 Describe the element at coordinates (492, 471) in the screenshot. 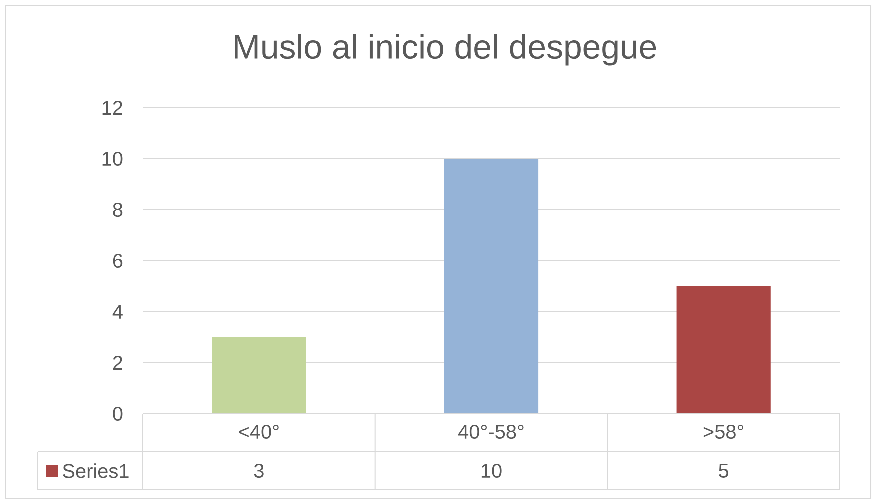

I see `data-label: 10` at that location.